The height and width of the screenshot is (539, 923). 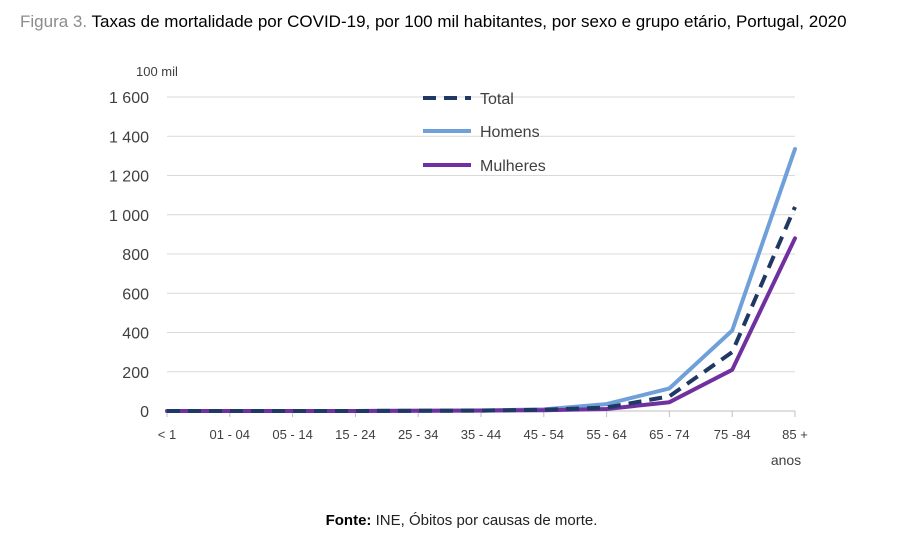 I want to click on x-tick-label: 25 - 34, so click(x=418, y=434).